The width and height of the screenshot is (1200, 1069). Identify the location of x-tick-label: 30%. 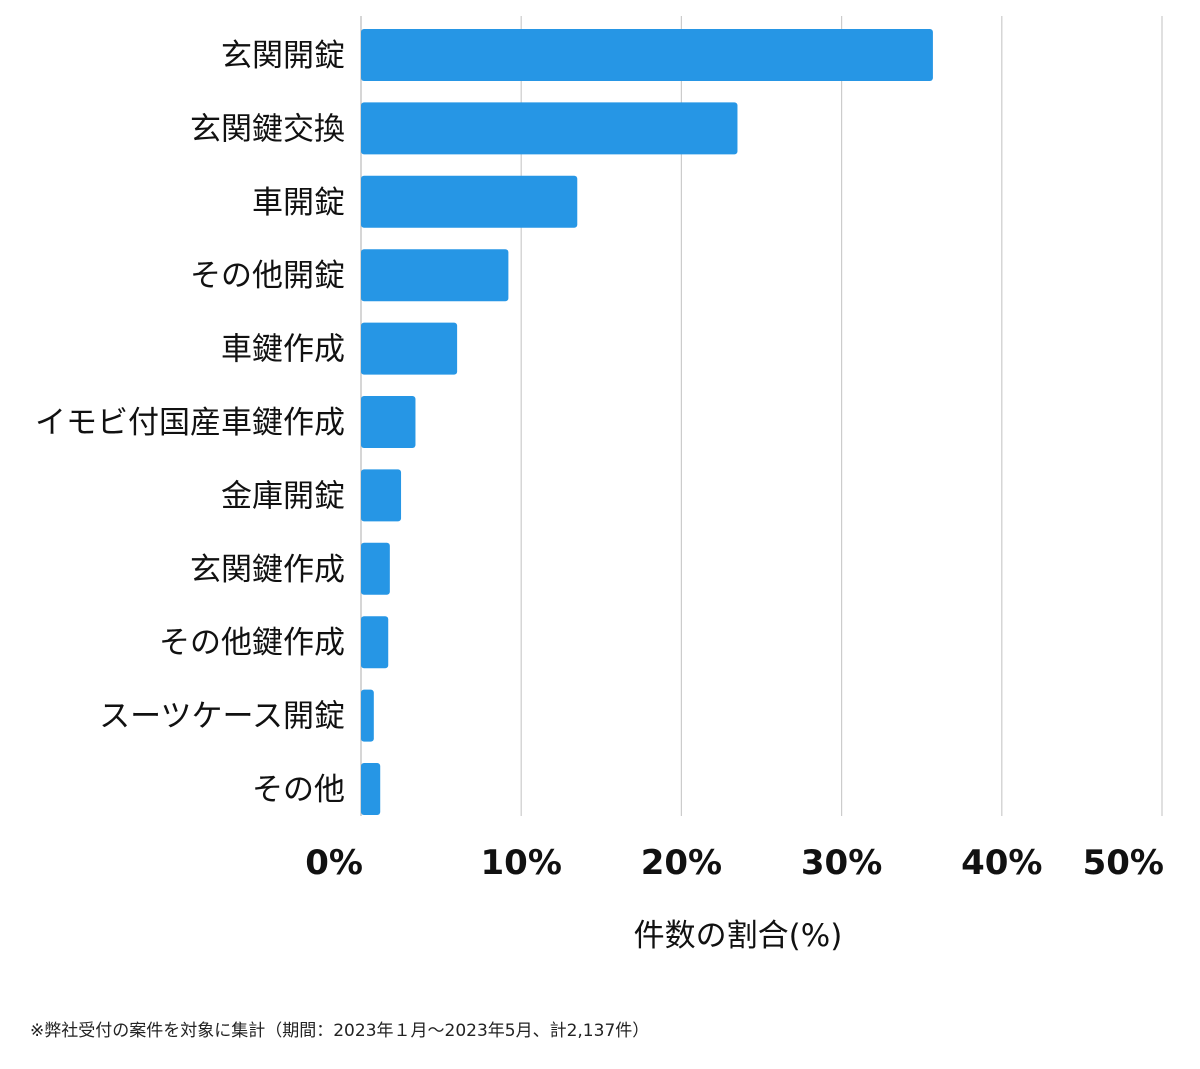
(841, 863).